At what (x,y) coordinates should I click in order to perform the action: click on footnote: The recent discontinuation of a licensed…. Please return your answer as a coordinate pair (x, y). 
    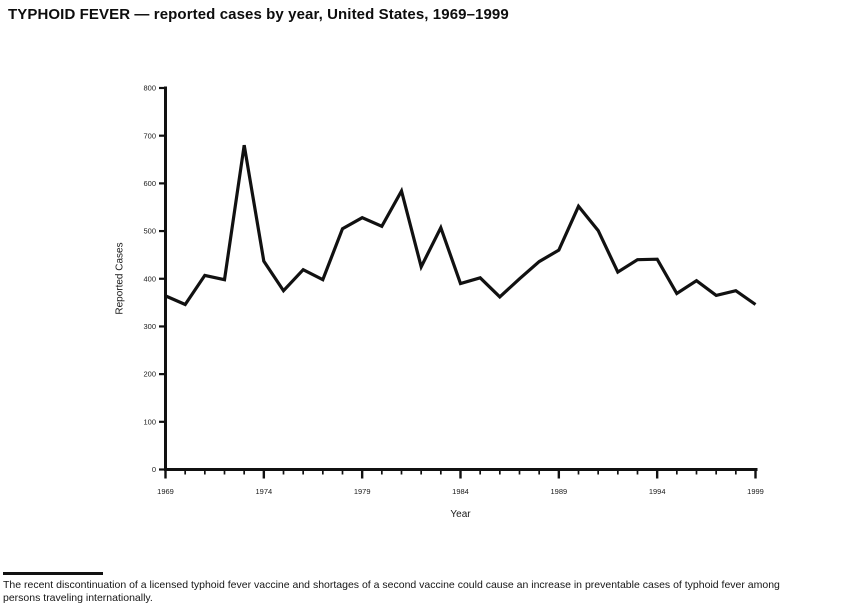
    Looking at the image, I should click on (427, 589).